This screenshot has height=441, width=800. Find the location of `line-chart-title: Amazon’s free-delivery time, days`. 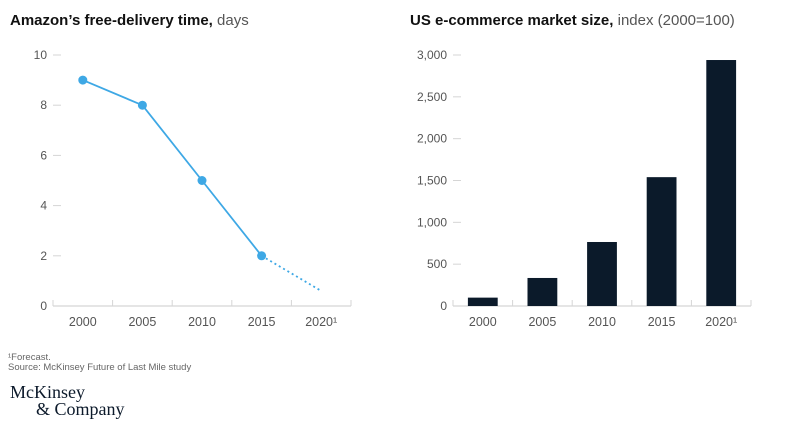

line-chart-title: Amazon’s free-delivery time, days is located at coordinates (129, 20).